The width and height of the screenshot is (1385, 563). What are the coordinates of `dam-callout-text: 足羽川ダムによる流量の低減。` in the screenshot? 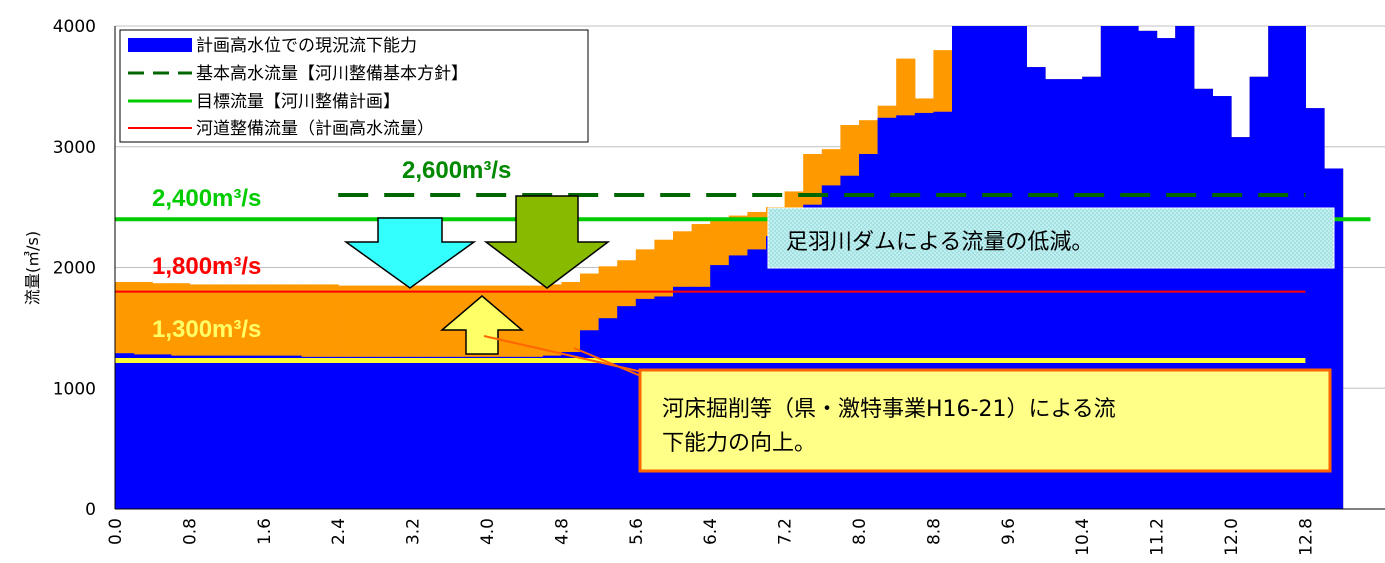 It's located at (939, 242).